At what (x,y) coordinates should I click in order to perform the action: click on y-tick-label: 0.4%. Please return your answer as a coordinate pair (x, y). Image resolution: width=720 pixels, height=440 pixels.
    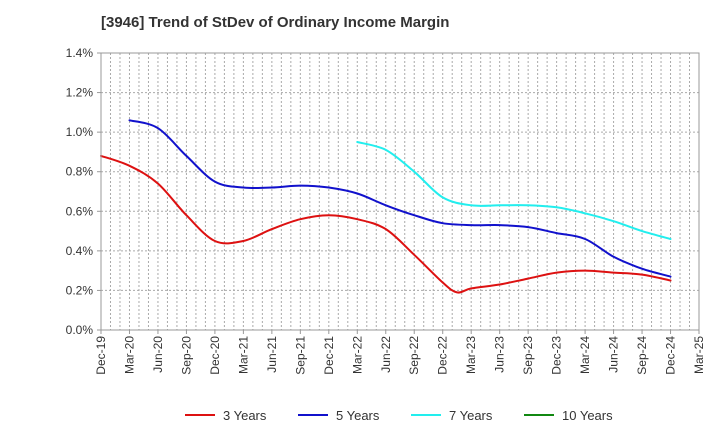
    Looking at the image, I should click on (80, 251).